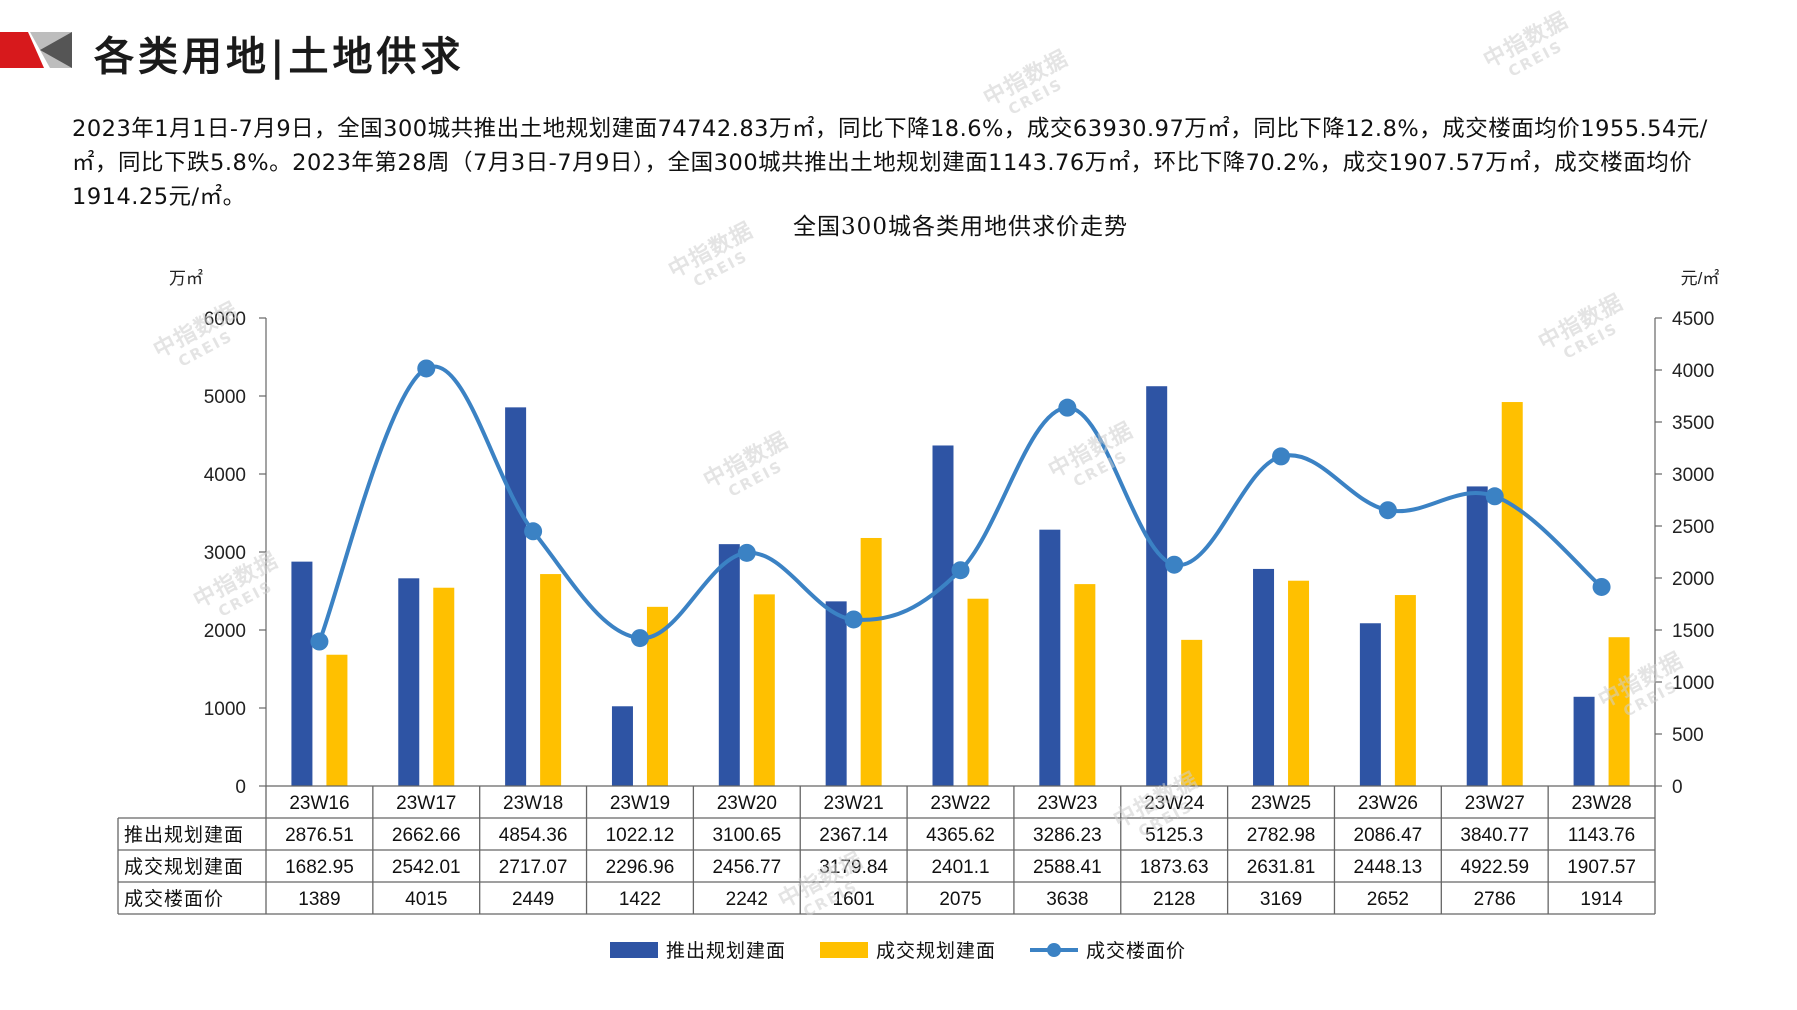 The height and width of the screenshot is (1010, 1797). Describe the element at coordinates (225, 397) in the screenshot. I see `y-left-tick-label: 5000` at that location.